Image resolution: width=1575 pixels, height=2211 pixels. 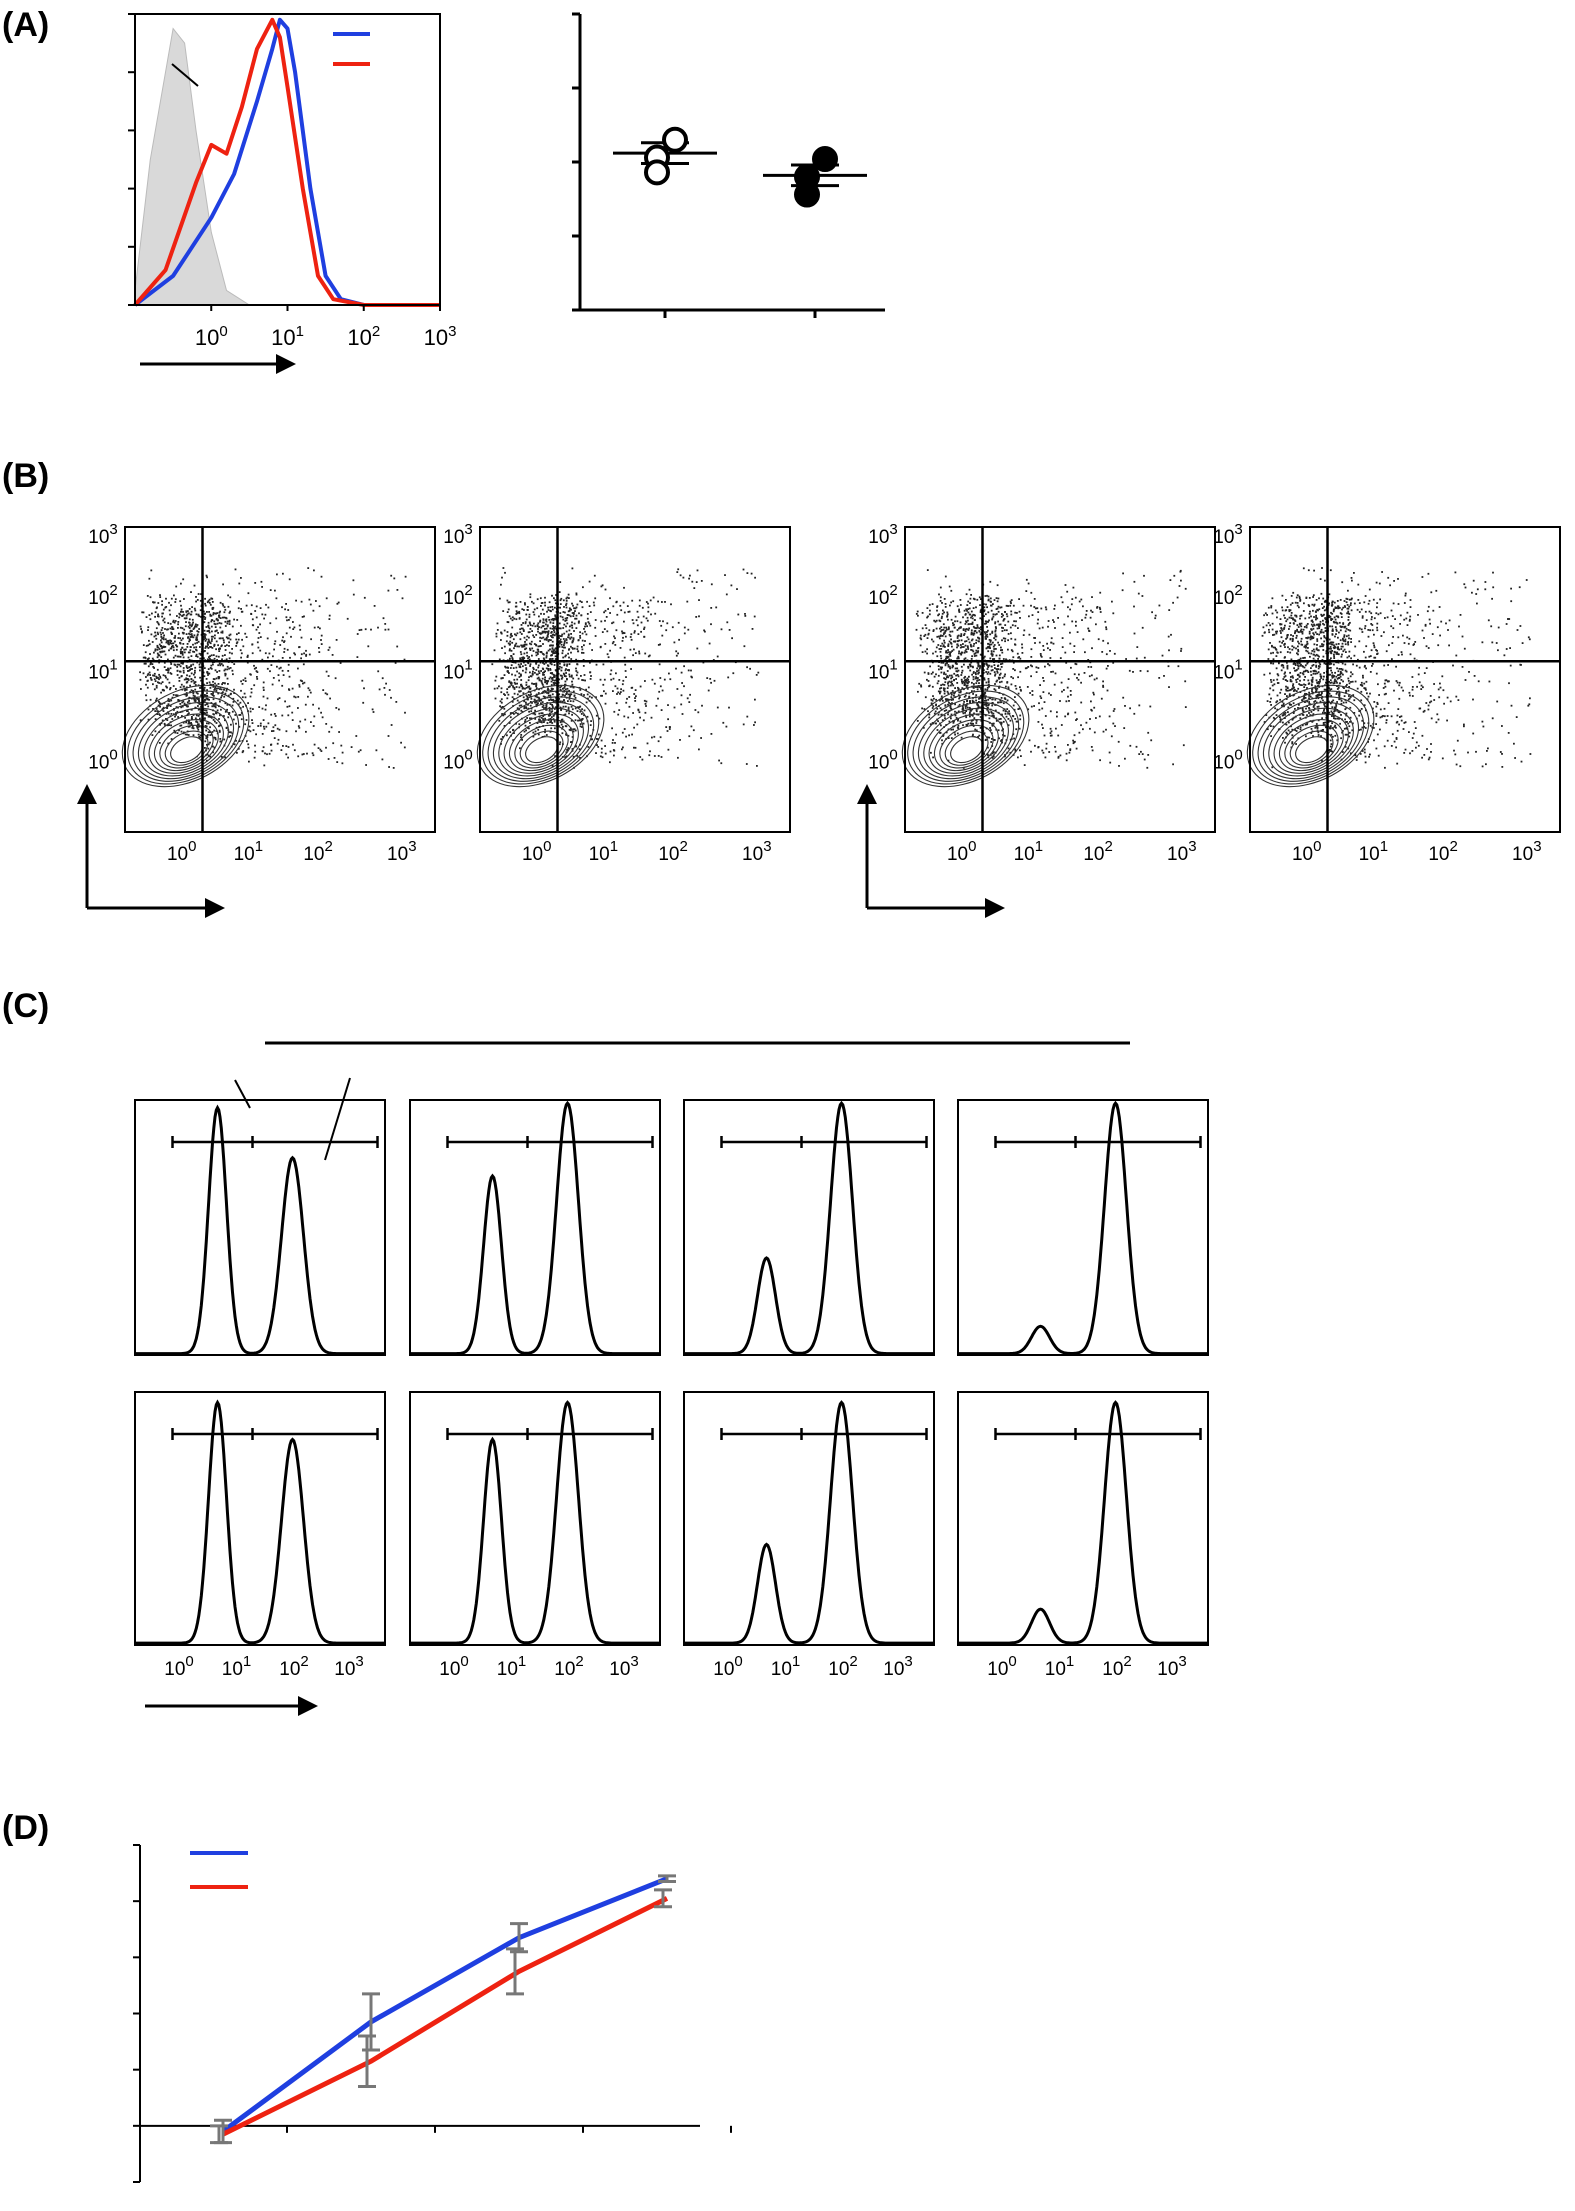 I want to click on series-line-dgln, so click(x=286, y=162).